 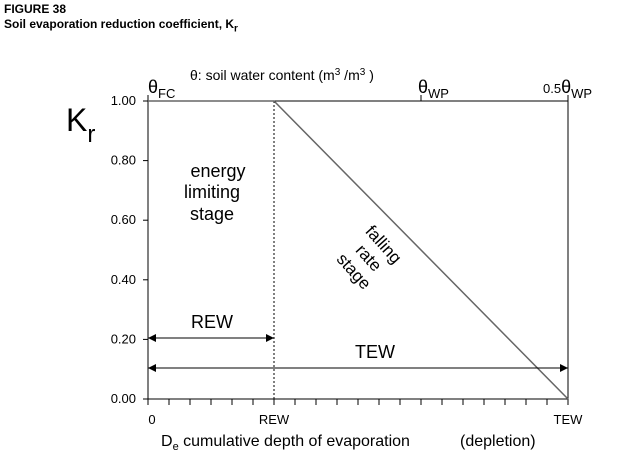 What do you see at coordinates (564, 368) in the screenshot?
I see `tew-arrow-head-right` at bounding box center [564, 368].